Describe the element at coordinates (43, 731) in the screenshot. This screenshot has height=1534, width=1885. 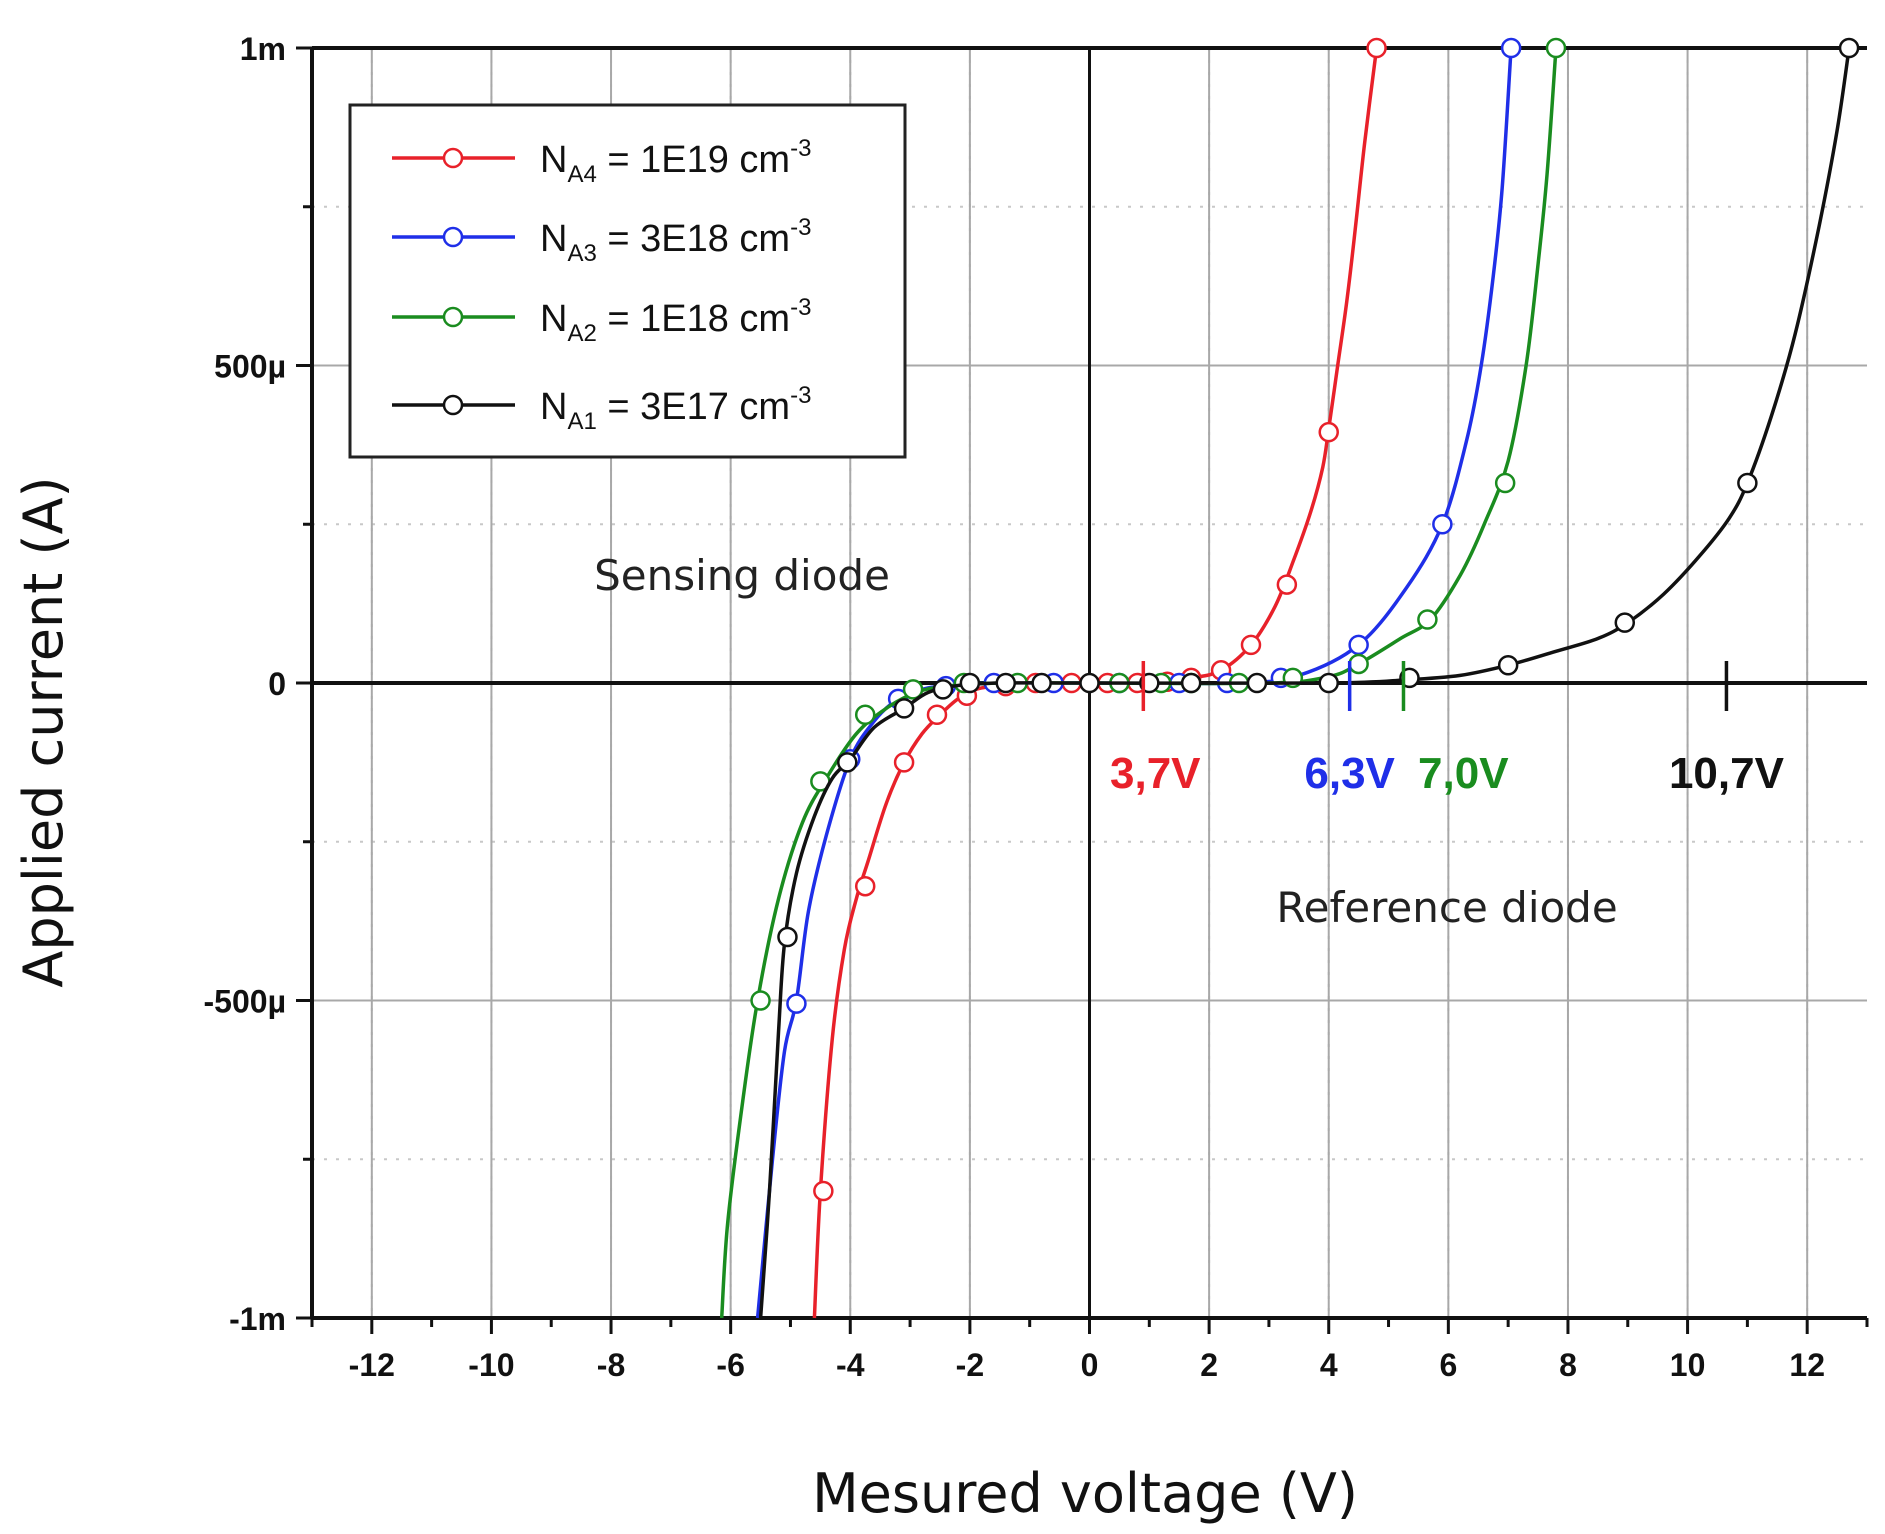
I see `y-axis-title: Applied current (A)` at that location.